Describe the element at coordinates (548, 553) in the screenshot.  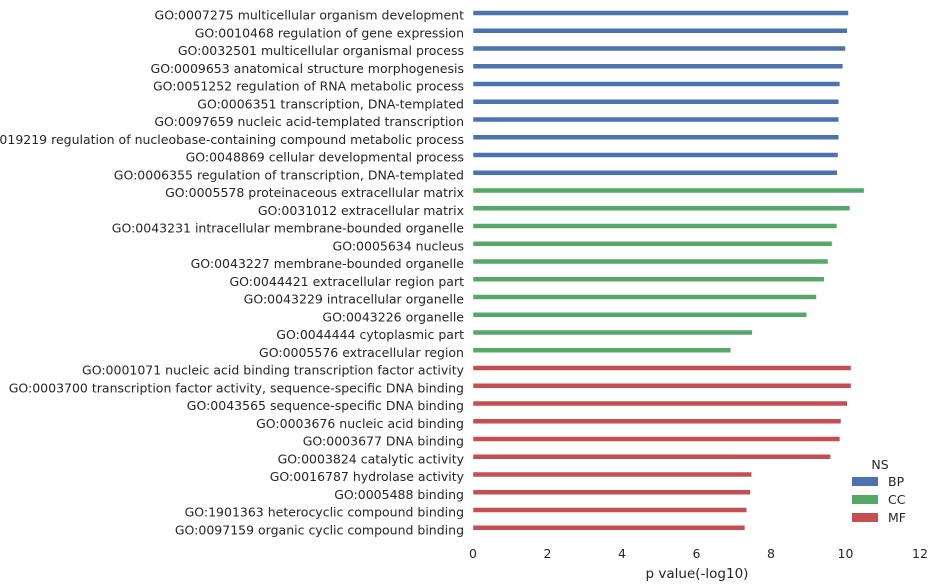
I see `x-tick-label: 2` at that location.